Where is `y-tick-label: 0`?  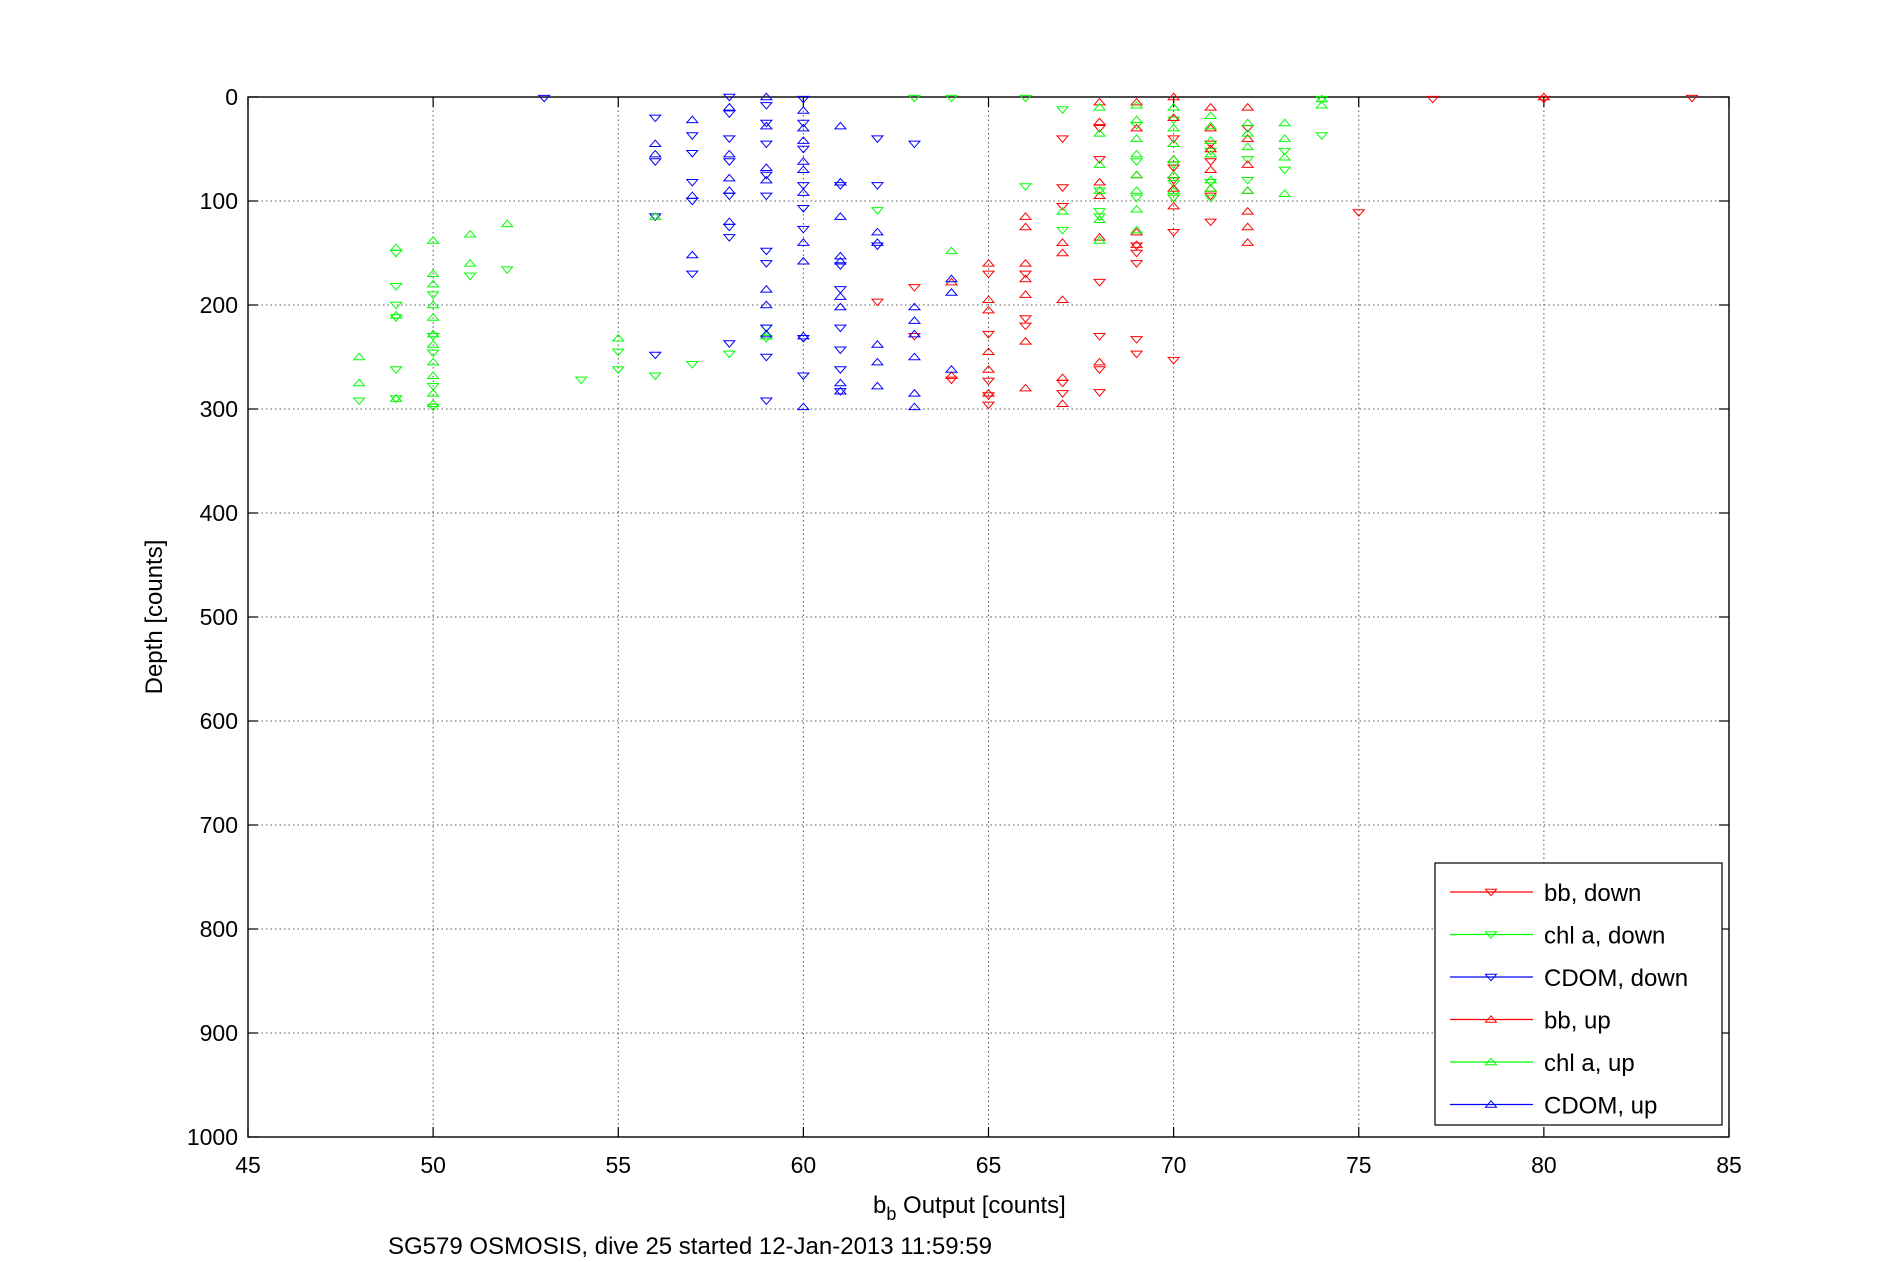
y-tick-label: 0 is located at coordinates (231, 97).